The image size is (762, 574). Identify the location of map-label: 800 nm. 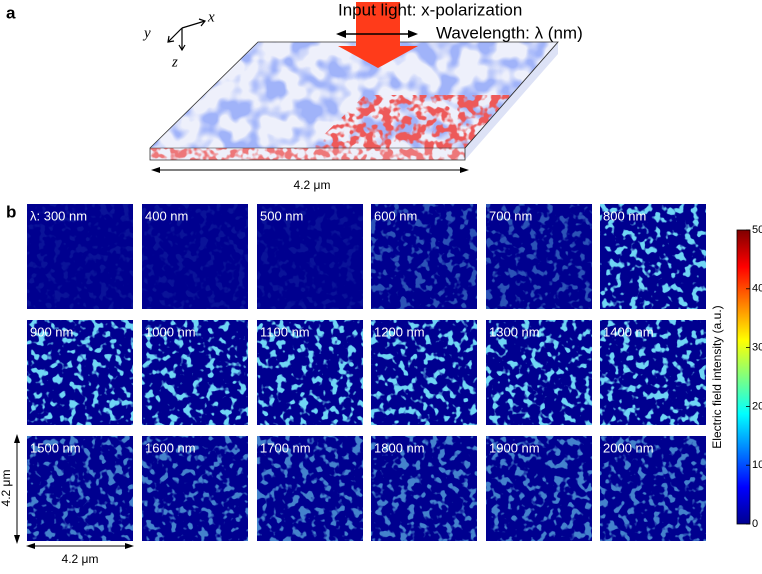
(624, 215).